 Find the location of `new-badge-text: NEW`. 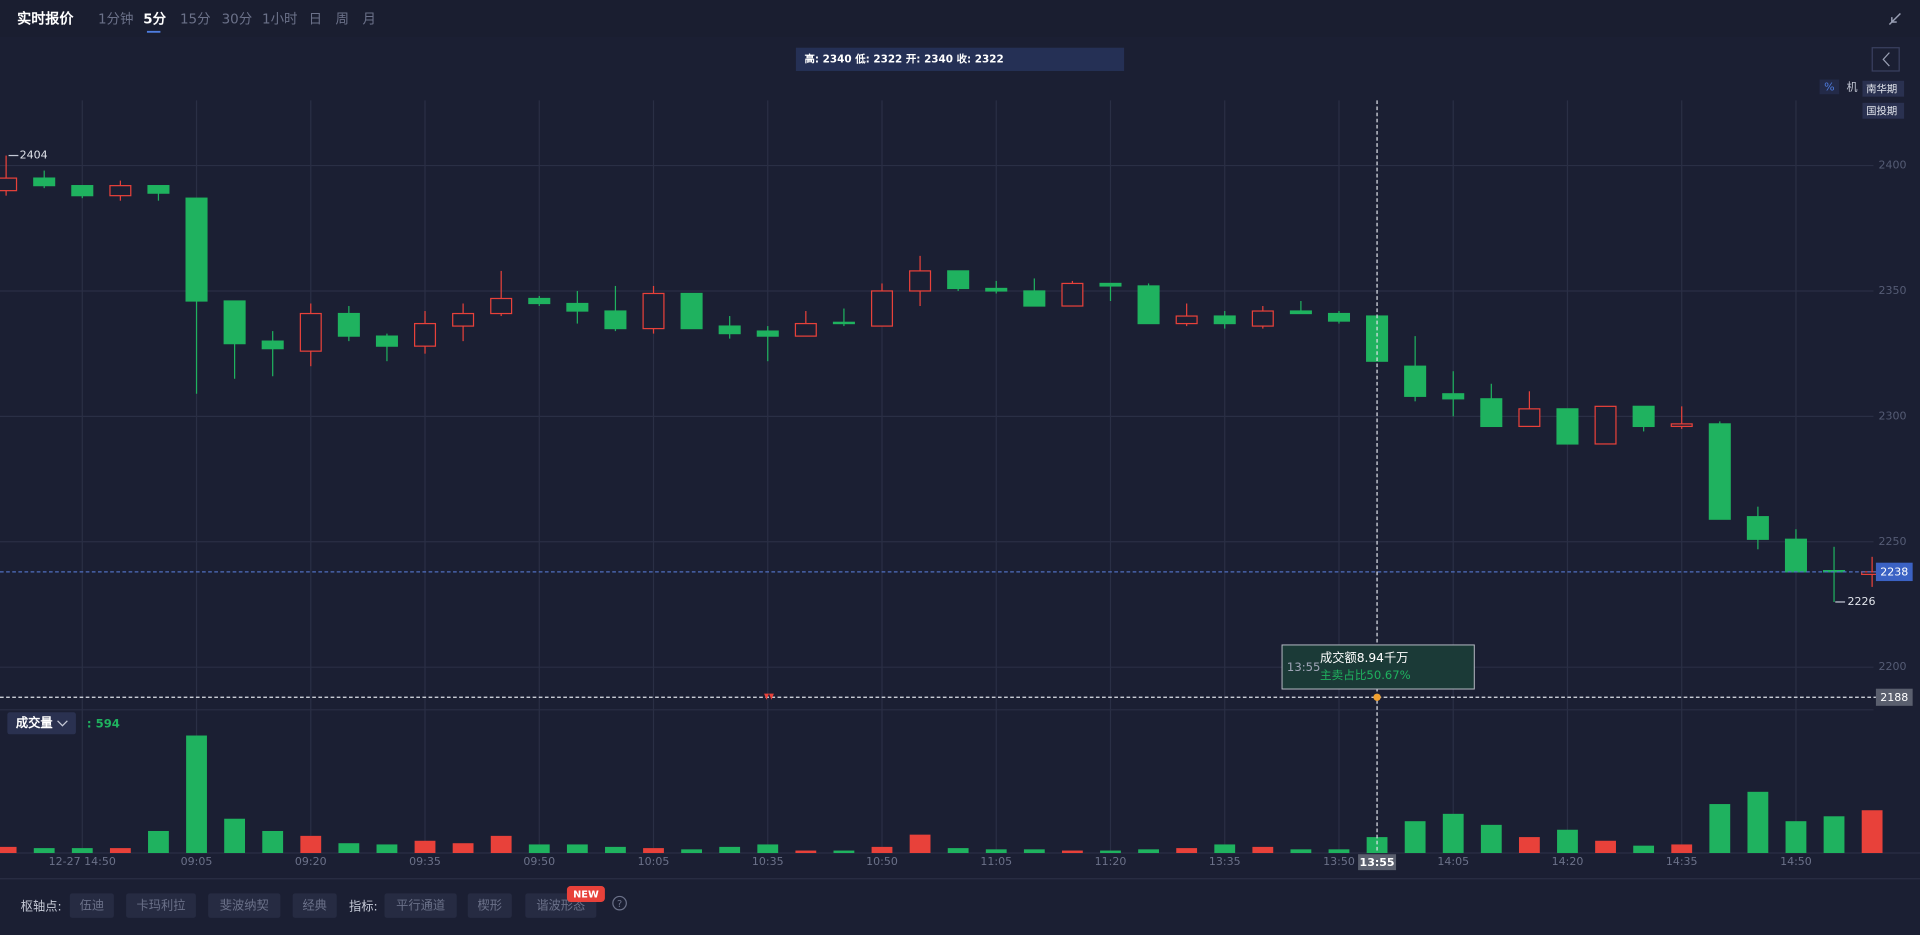

new-badge-text: NEW is located at coordinates (586, 895).